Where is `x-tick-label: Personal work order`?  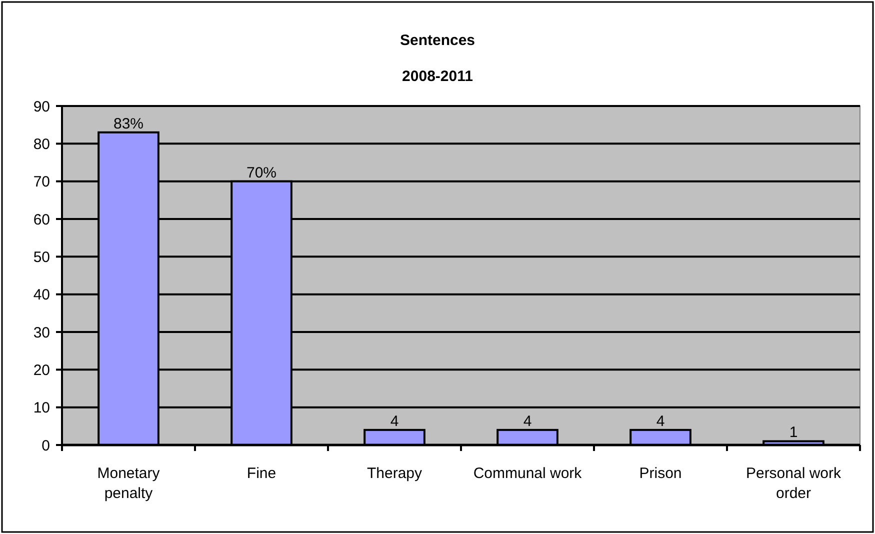 x-tick-label: Personal work order is located at coordinates (794, 483).